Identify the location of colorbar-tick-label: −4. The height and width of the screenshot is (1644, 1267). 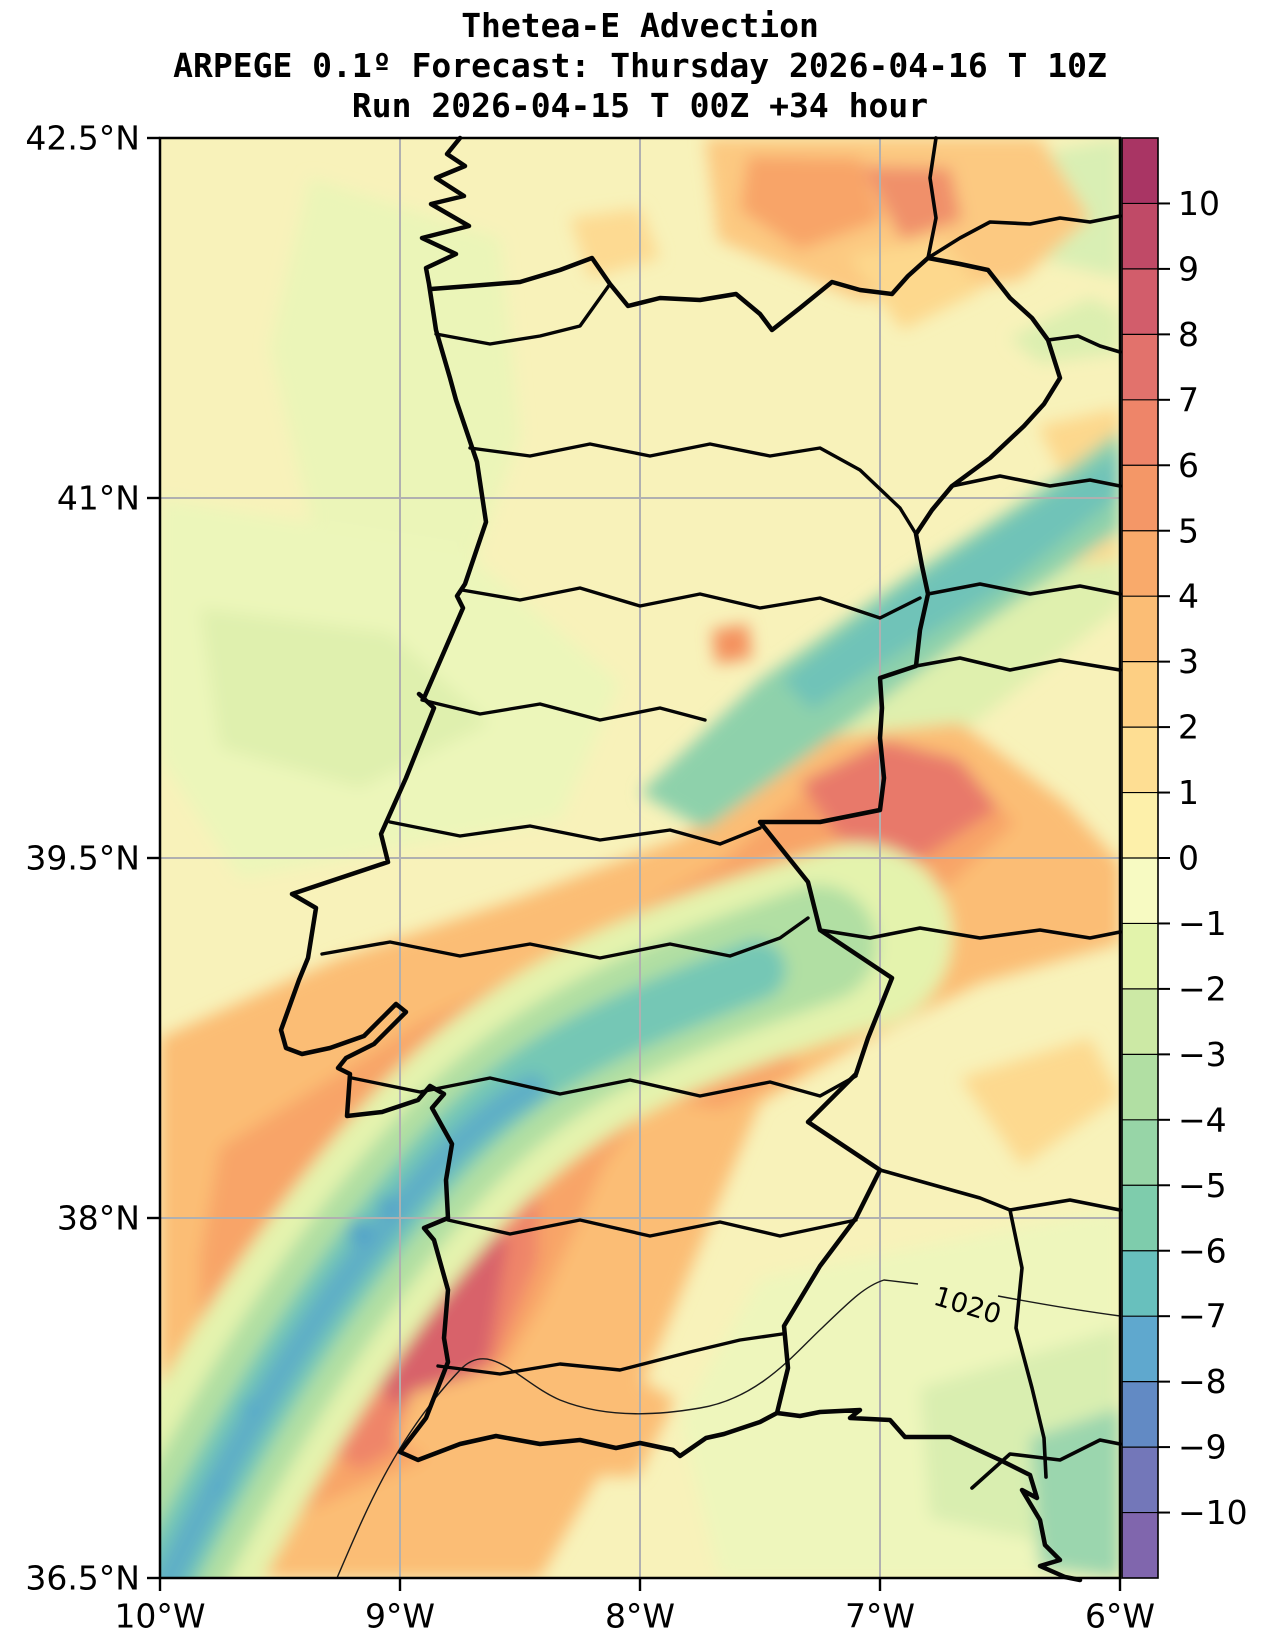
(1202, 1119).